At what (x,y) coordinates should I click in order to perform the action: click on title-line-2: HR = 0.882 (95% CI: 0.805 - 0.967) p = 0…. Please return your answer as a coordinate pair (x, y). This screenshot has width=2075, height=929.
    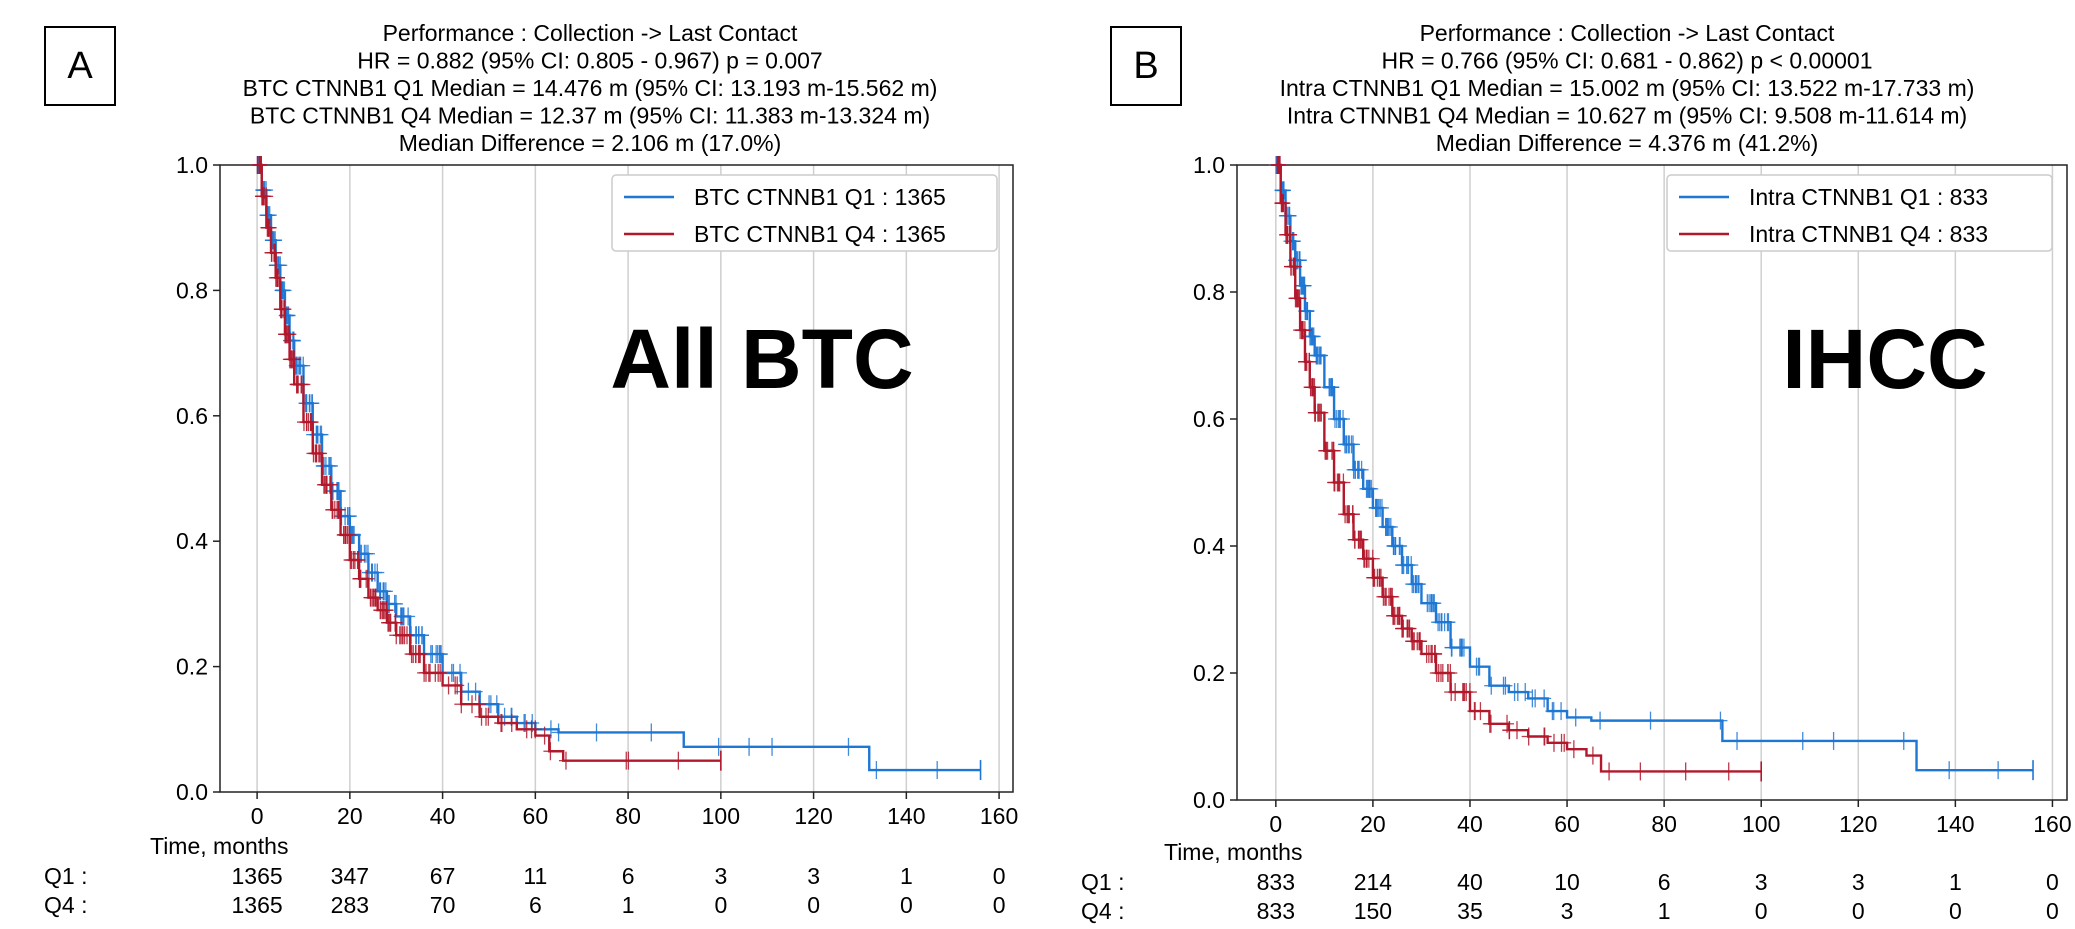
    Looking at the image, I should click on (589, 61).